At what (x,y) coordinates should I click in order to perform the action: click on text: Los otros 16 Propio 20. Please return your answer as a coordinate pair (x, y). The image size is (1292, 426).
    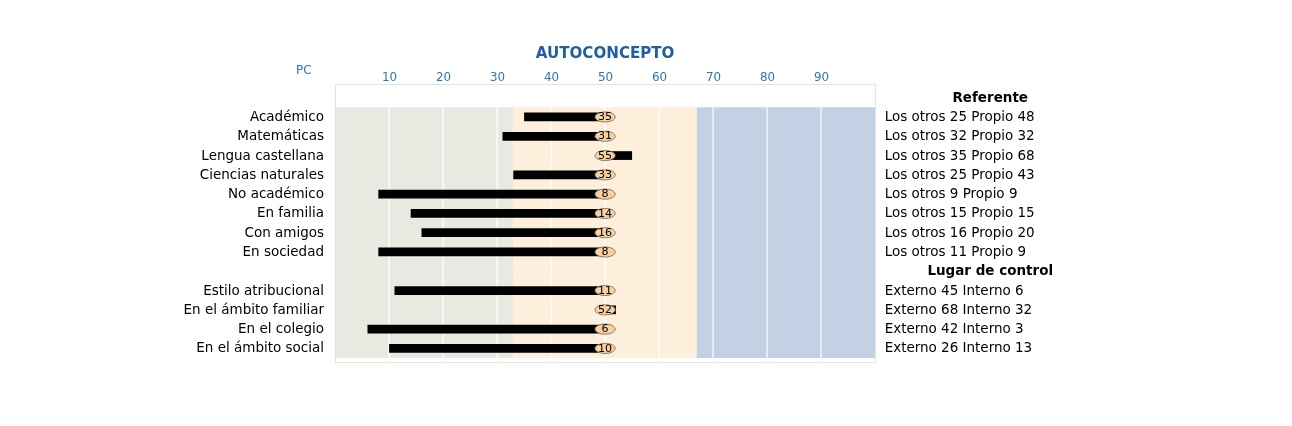
    Looking at the image, I should click on (959, 231).